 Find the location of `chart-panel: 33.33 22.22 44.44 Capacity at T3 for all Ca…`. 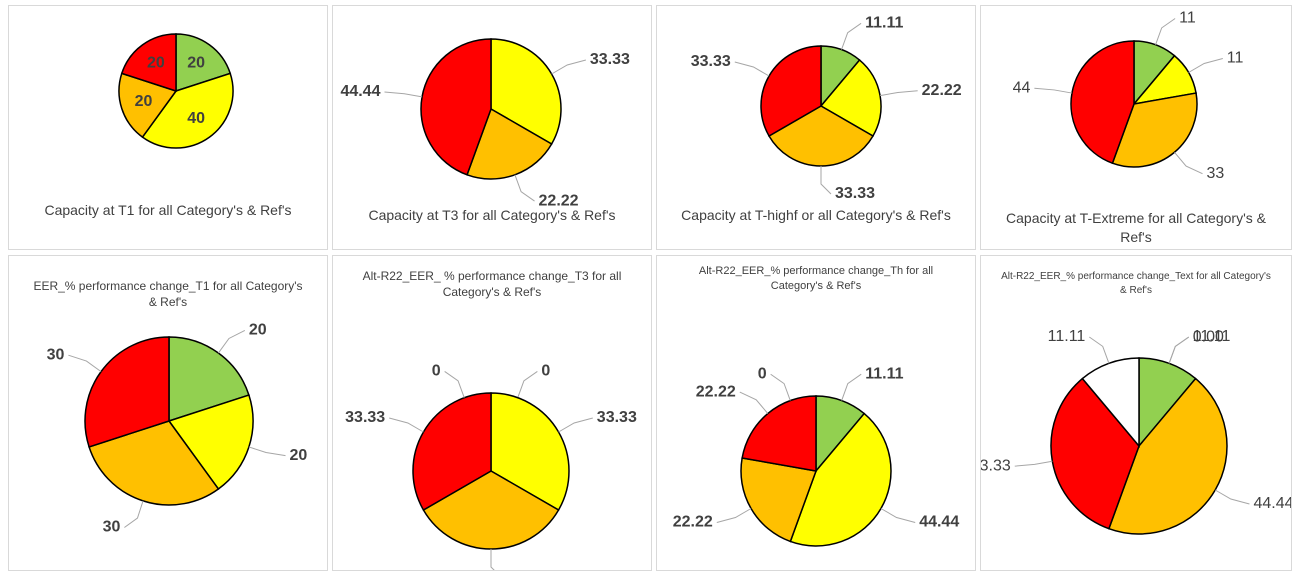

chart-panel: 33.33 22.22 44.44 Capacity at T3 for all Ca… is located at coordinates (492, 127).